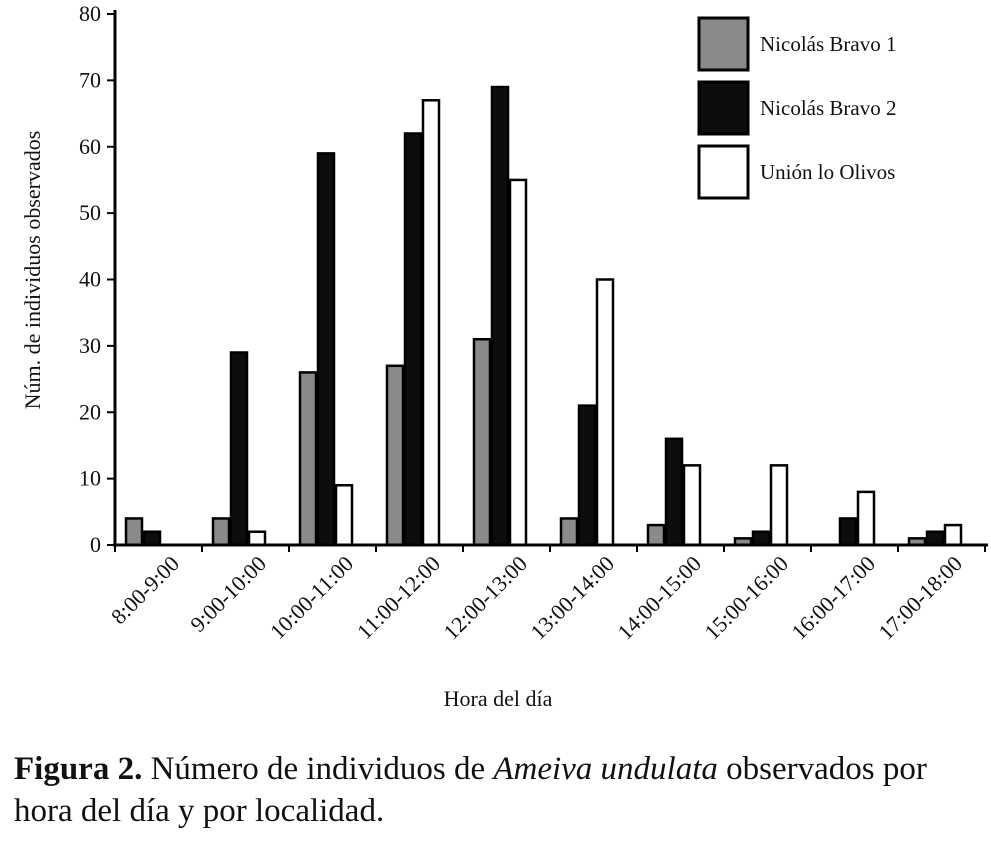 The width and height of the screenshot is (991, 847). I want to click on x-tick-label: 12:00-13:00, so click(485, 598).